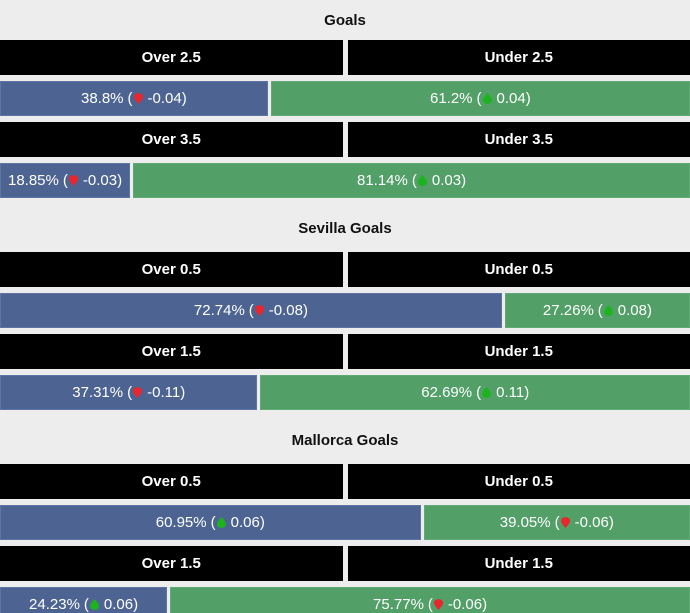 The image size is (690, 613). I want to click on bar-row: 18.85%(-0.03) 81.14%(0.03), so click(345, 180).